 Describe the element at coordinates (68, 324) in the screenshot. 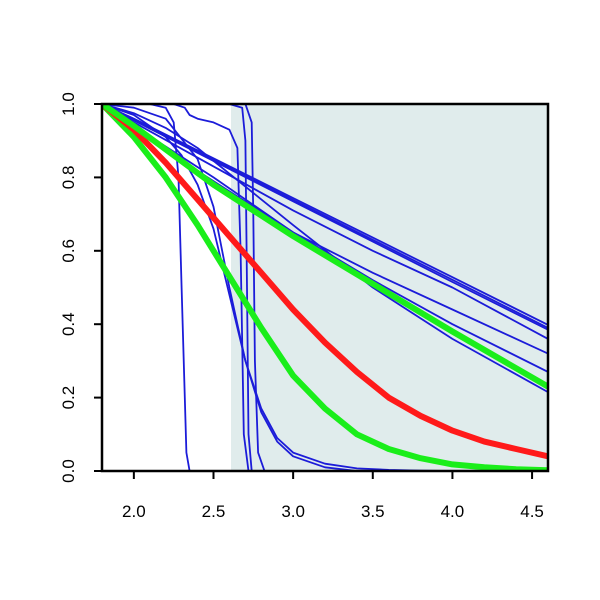

I see `y-tick-label: 0.4` at that location.